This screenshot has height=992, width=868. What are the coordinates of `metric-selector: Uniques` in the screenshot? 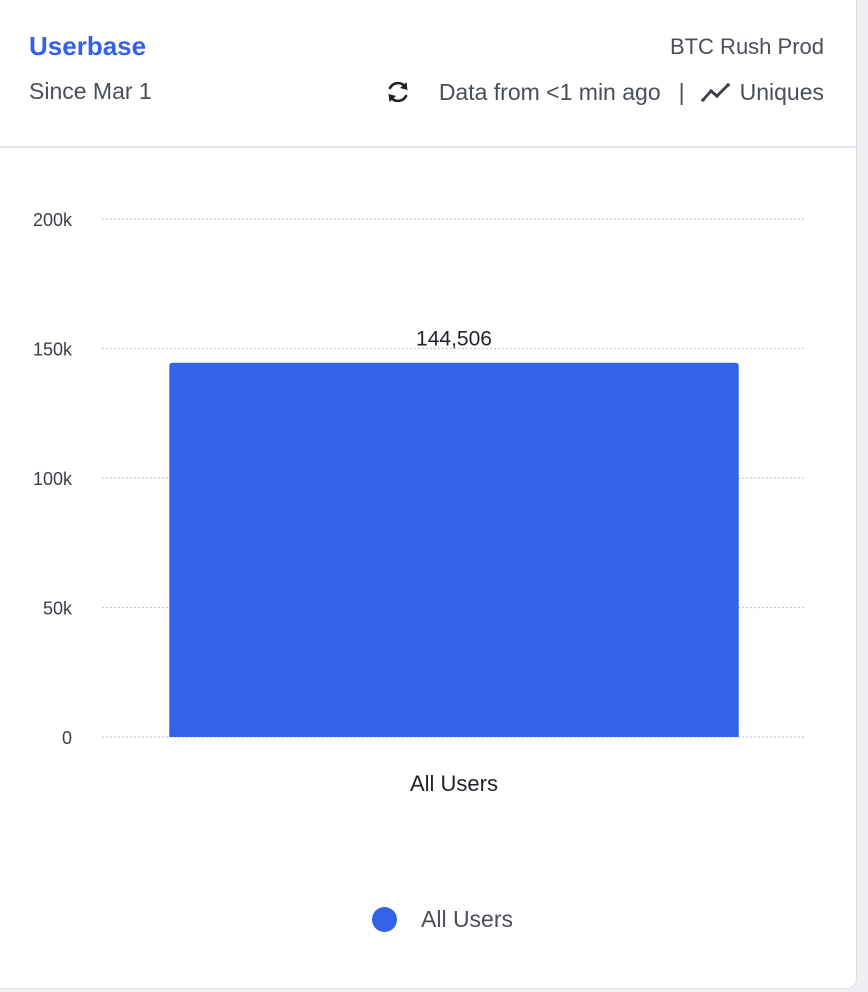 It's located at (762, 92).